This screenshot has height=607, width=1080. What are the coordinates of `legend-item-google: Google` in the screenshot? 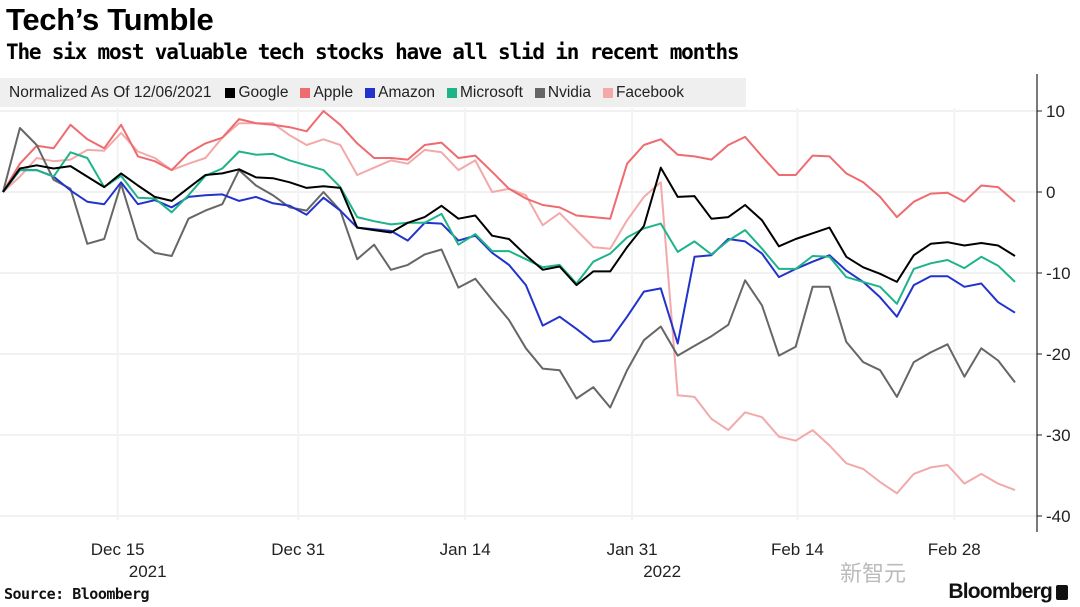 It's located at (256, 93).